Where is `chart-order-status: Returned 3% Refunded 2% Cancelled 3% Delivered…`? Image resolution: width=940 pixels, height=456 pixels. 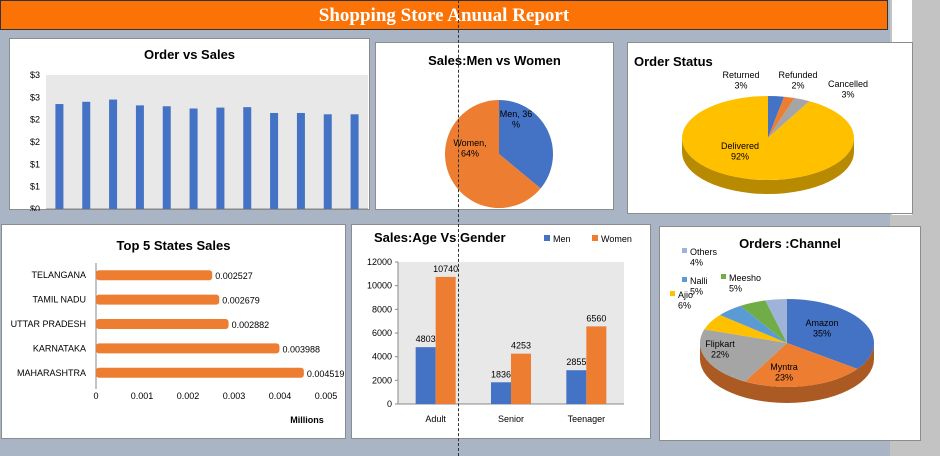
chart-order-status: Returned 3% Refunded 2% Cancelled 3% Delivered… is located at coordinates (775, 132).